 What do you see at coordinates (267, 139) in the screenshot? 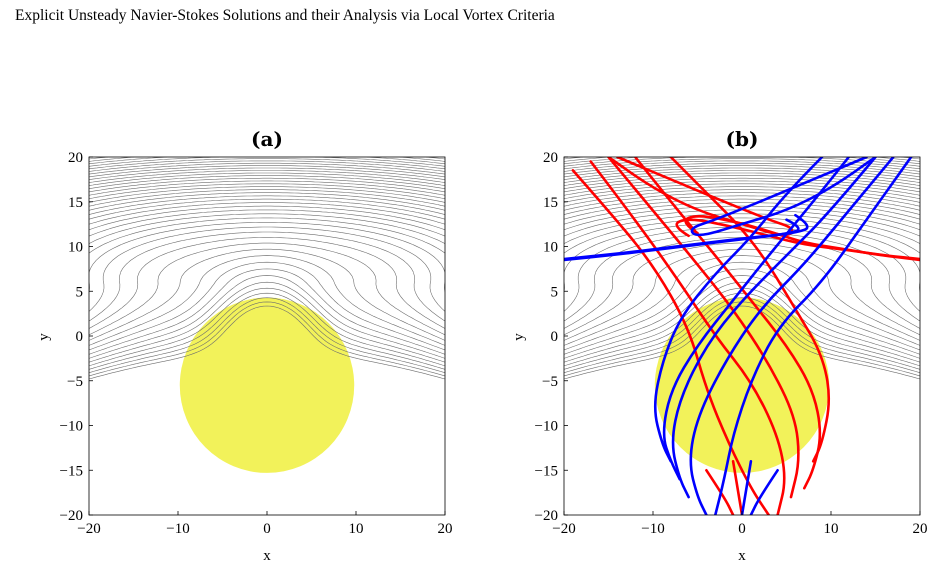
I see `panel-title-a: (a)` at bounding box center [267, 139].